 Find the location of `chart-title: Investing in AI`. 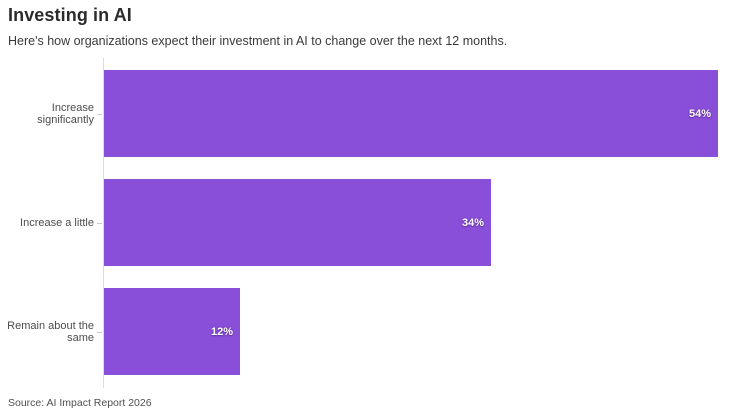

chart-title: Investing in AI is located at coordinates (70, 15).